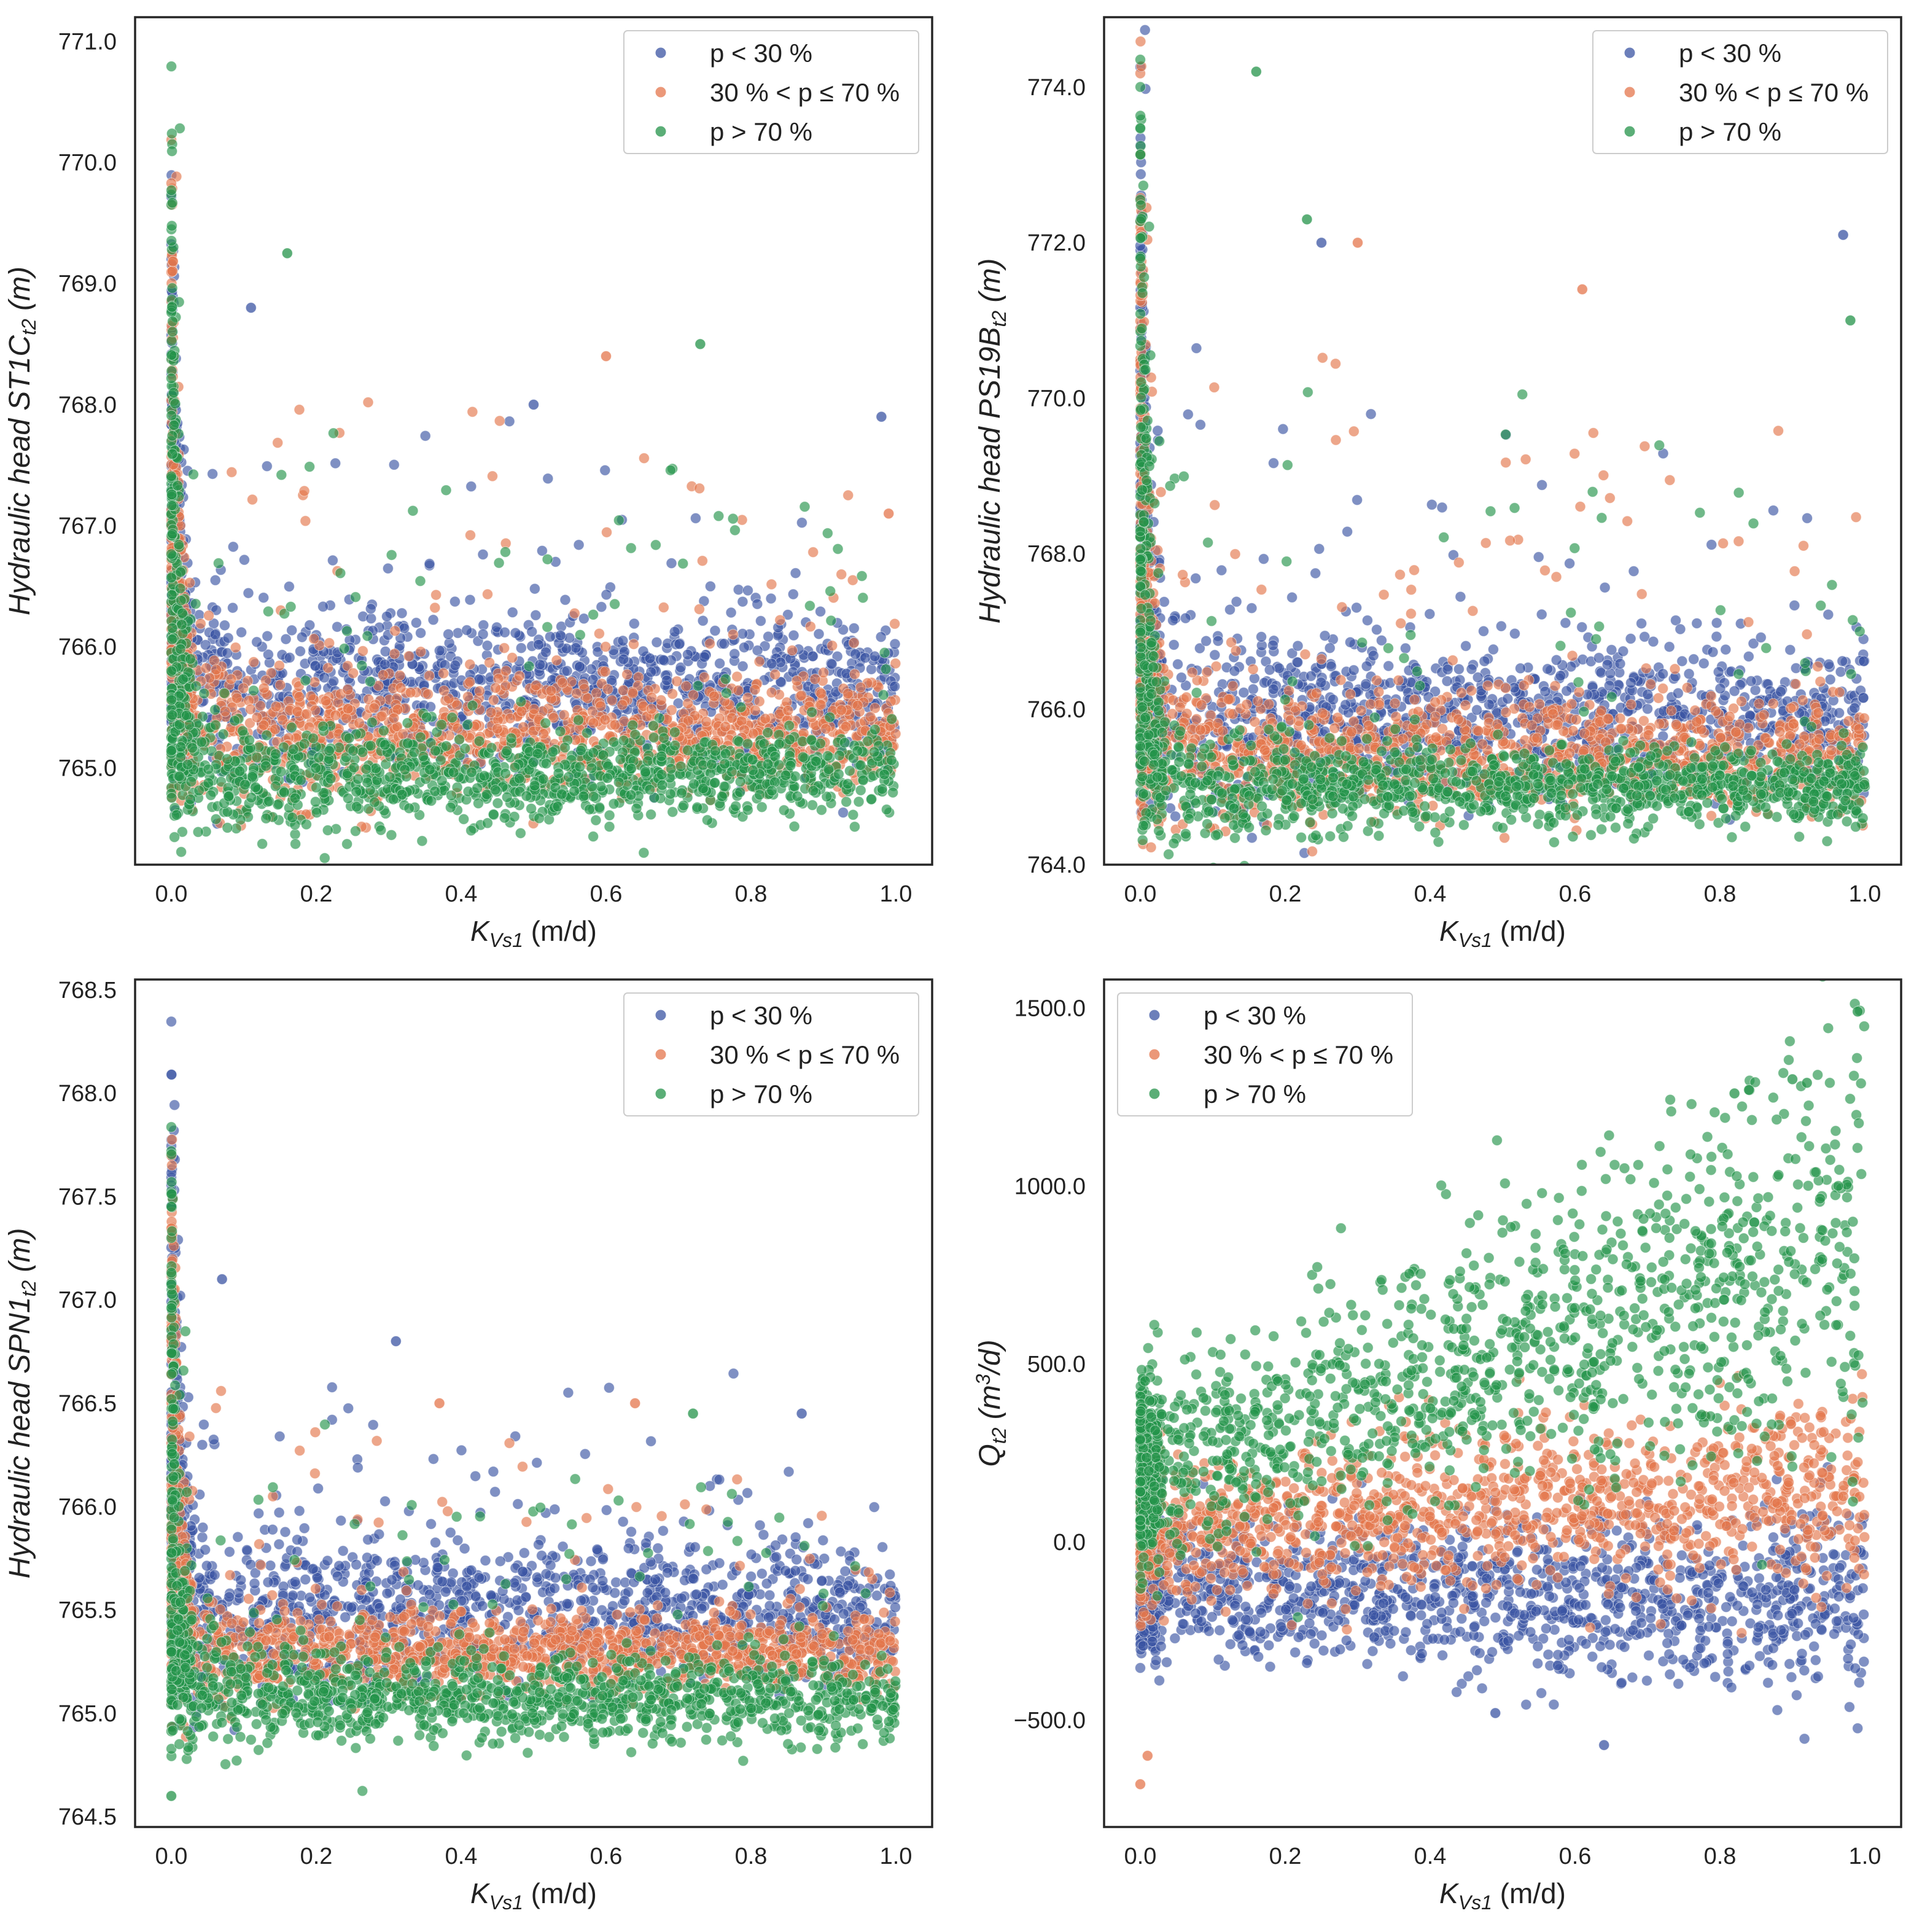 The width and height of the screenshot is (1922, 1932). I want to click on y-tick-label: 768.0, so click(88, 405).